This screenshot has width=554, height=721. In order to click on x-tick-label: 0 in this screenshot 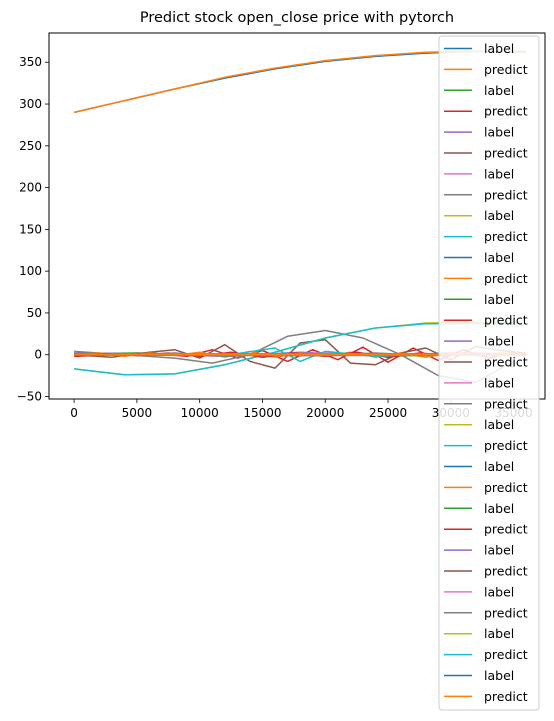, I will do `click(74, 413)`.